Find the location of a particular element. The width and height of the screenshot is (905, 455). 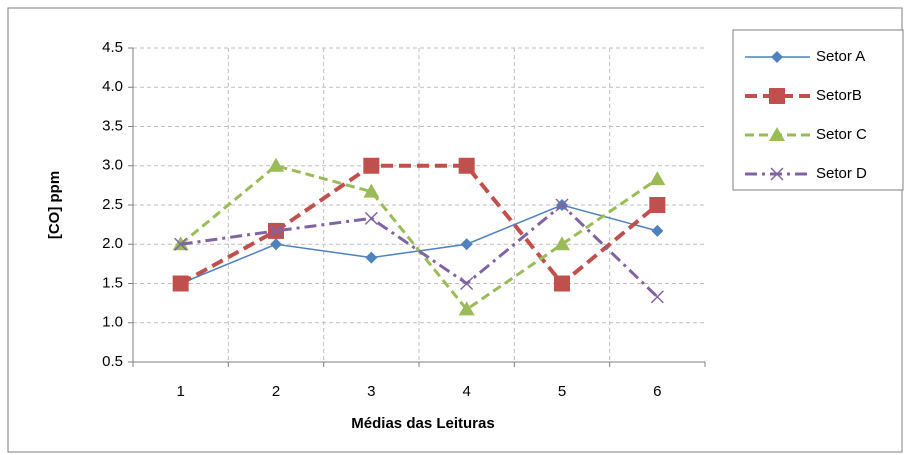

y-tick-label: 1.0 is located at coordinates (112, 322).